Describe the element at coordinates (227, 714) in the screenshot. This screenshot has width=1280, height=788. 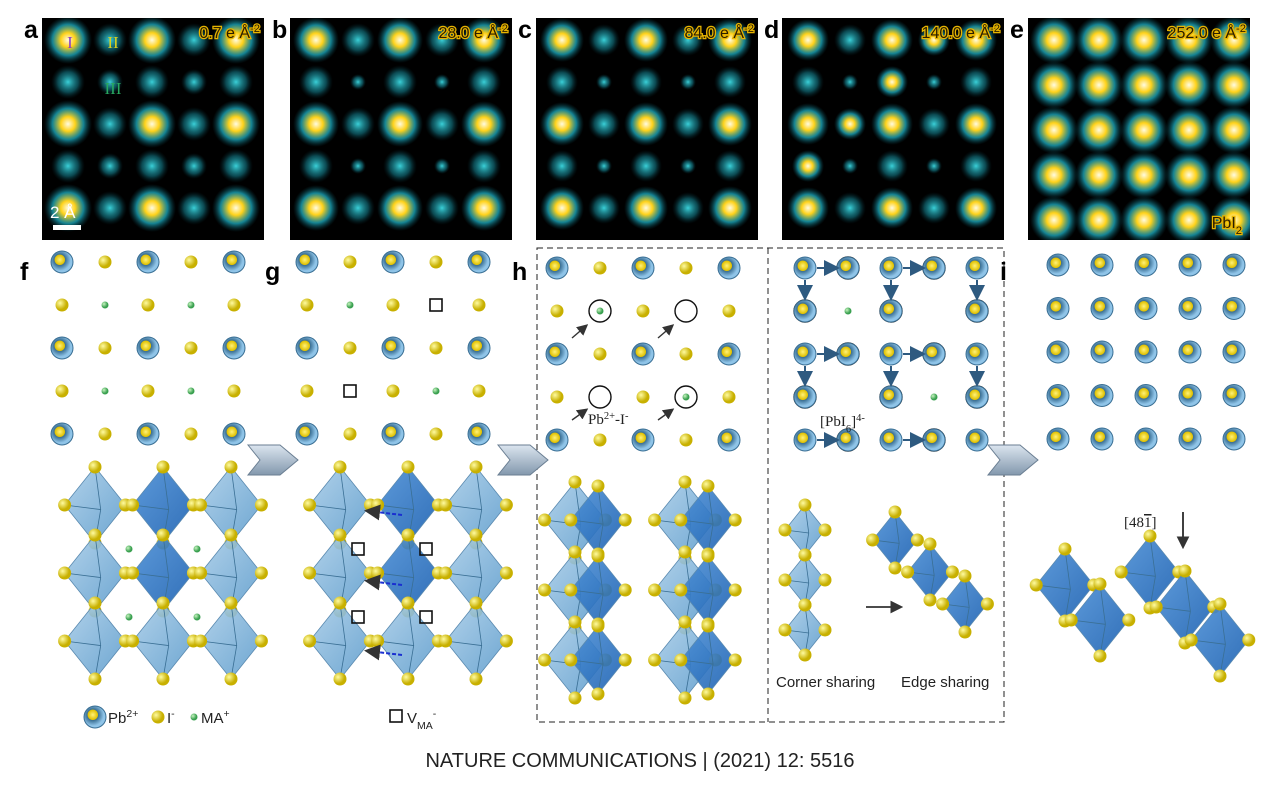
I see `text-part: +` at that location.